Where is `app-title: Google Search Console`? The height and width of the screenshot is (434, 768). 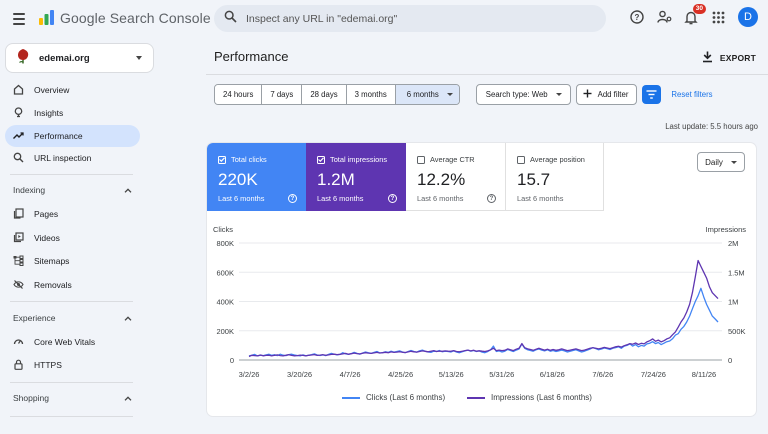 app-title: Google Search Console is located at coordinates (135, 17).